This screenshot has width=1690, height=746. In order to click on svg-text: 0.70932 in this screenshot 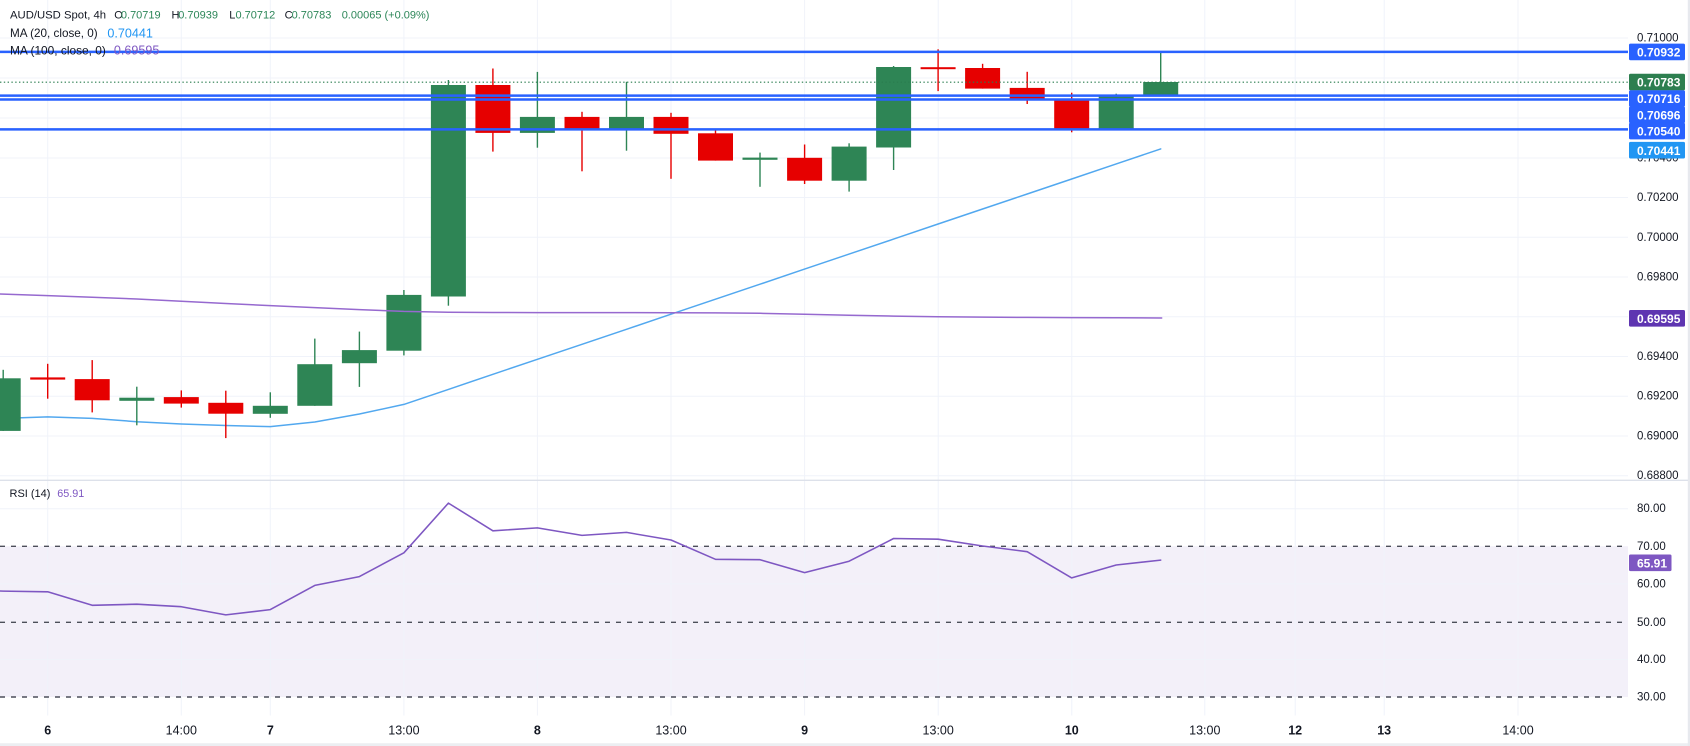, I will do `click(1659, 53)`.